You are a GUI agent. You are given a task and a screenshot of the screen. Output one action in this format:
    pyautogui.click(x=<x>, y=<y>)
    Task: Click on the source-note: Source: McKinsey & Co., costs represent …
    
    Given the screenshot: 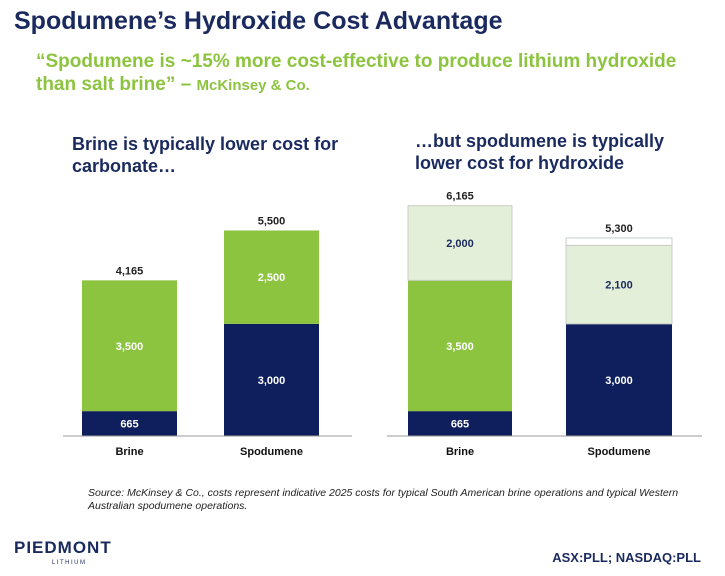 What is the action you would take?
    pyautogui.click(x=383, y=499)
    